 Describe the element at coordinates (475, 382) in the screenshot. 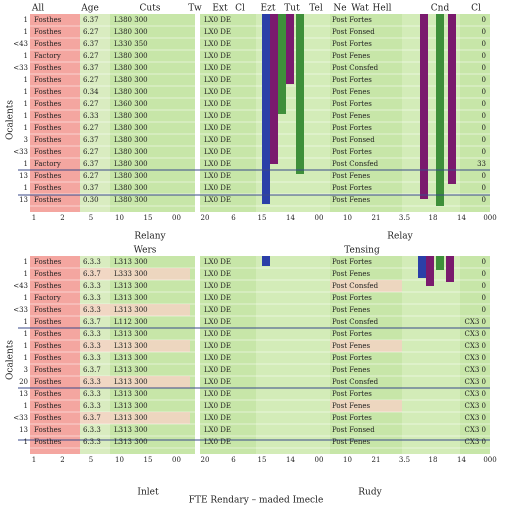

I see `cell-text: CX3 0` at that location.